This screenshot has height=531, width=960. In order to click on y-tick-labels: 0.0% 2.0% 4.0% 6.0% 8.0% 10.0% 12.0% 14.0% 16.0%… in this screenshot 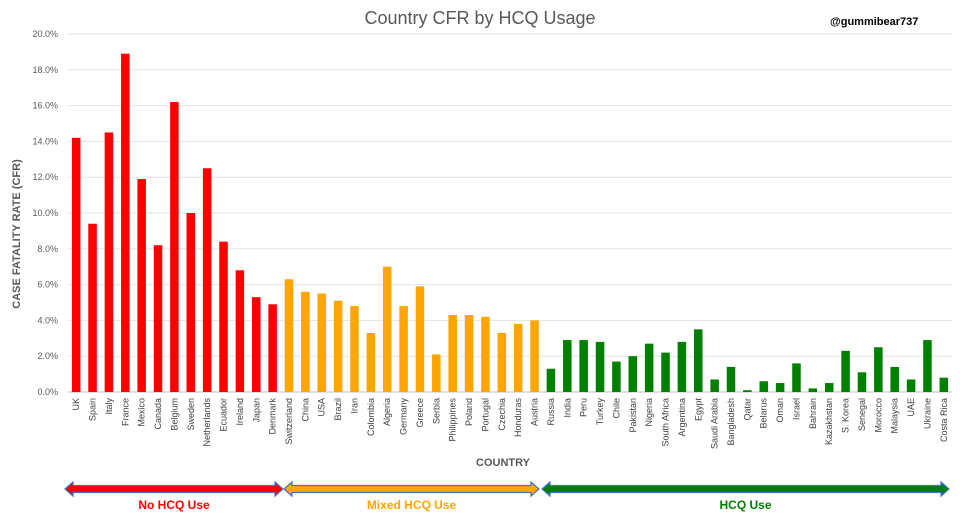, I will do `click(45, 213)`.